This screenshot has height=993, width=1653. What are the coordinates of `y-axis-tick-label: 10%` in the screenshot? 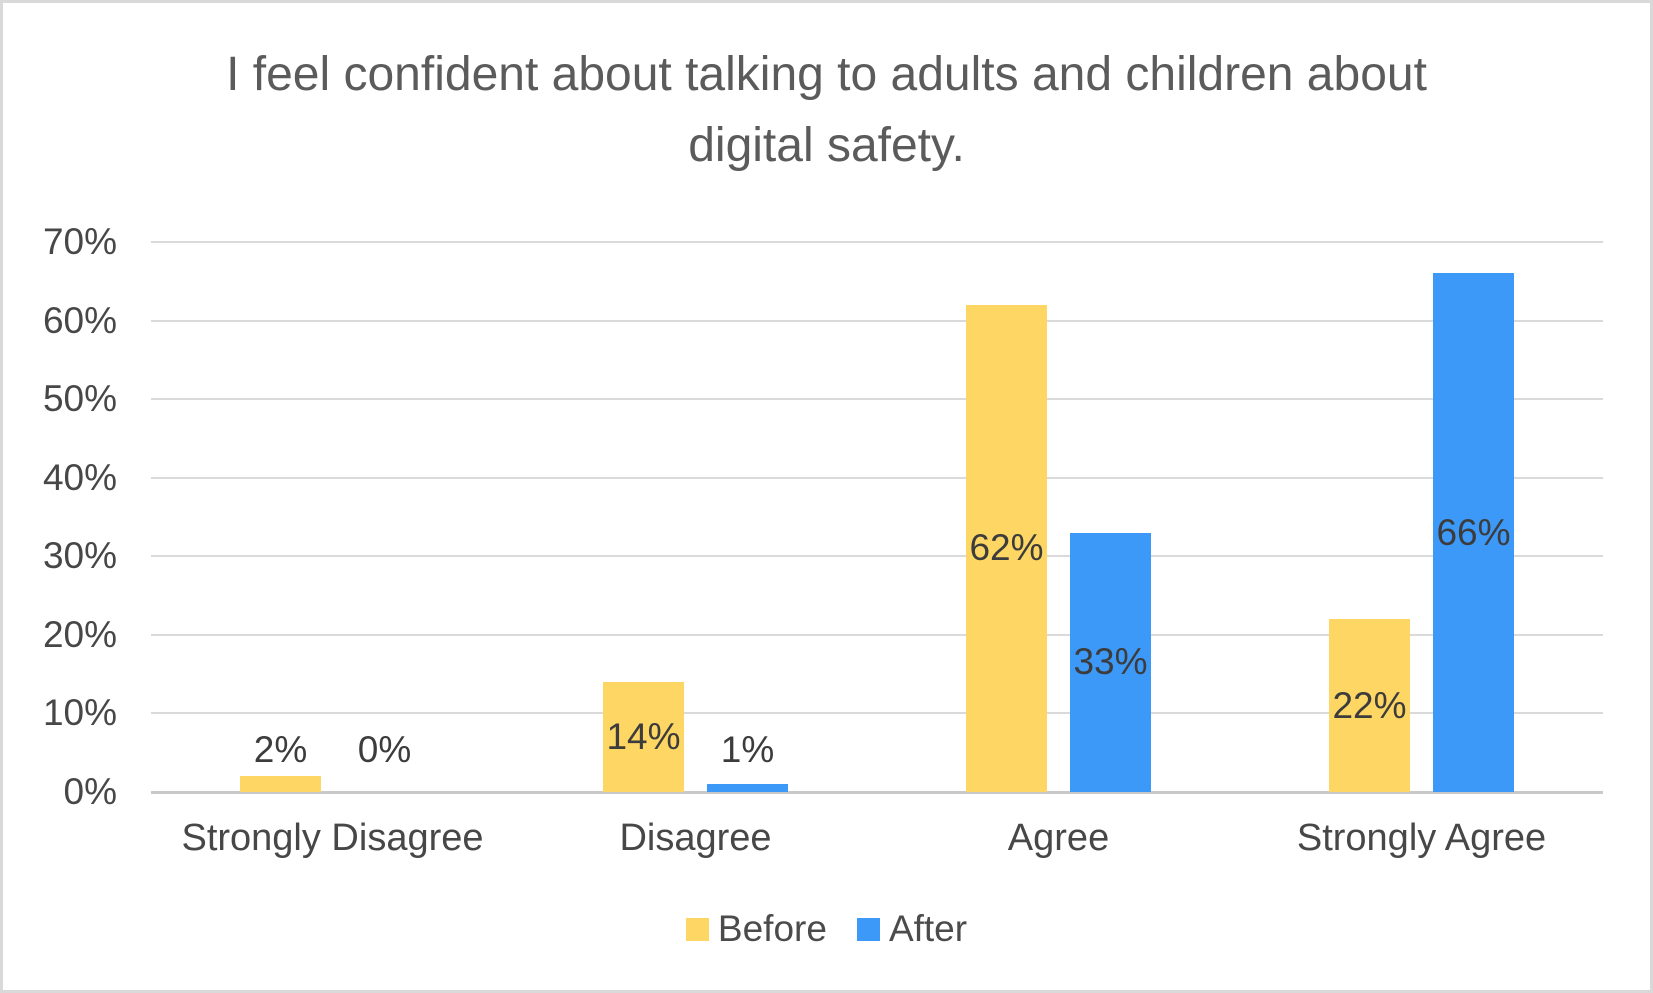 It's located at (79, 713).